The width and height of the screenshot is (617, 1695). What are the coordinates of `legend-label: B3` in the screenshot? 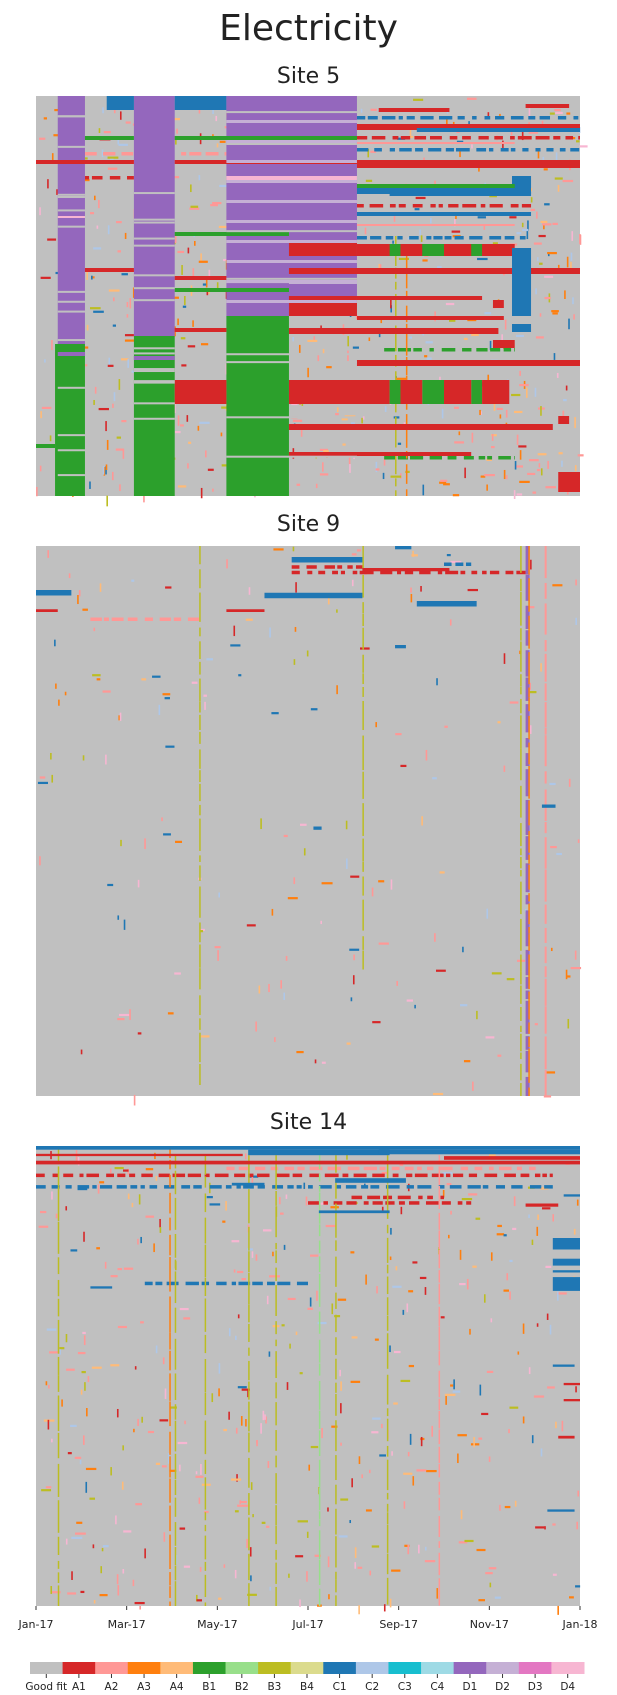 It's located at (274, 1687).